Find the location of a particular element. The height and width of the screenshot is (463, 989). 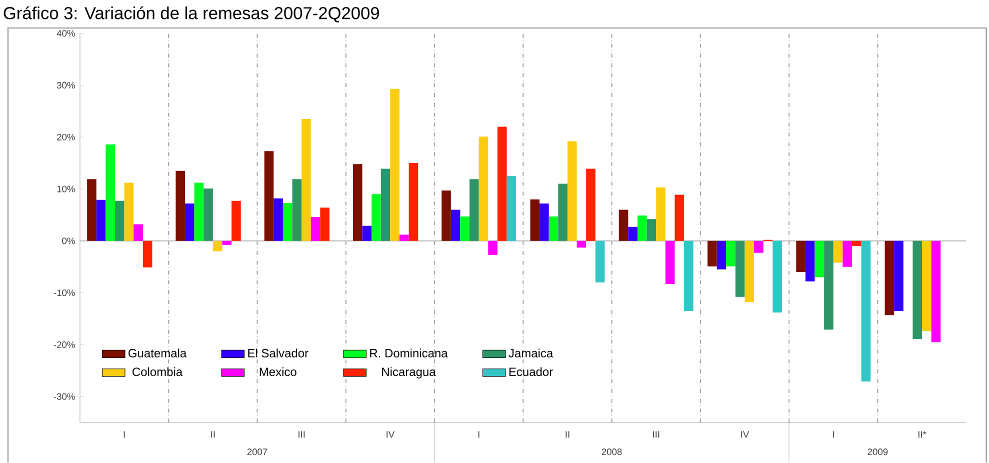

y-tick-label: -10% is located at coordinates (64, 293).